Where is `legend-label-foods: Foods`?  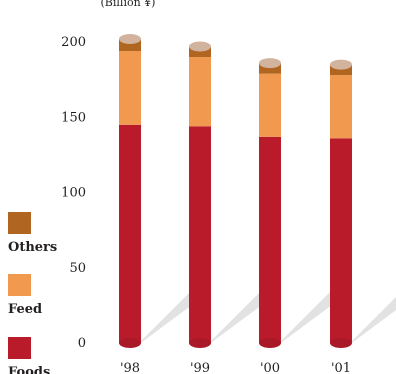 legend-label-foods: Foods is located at coordinates (29, 369).